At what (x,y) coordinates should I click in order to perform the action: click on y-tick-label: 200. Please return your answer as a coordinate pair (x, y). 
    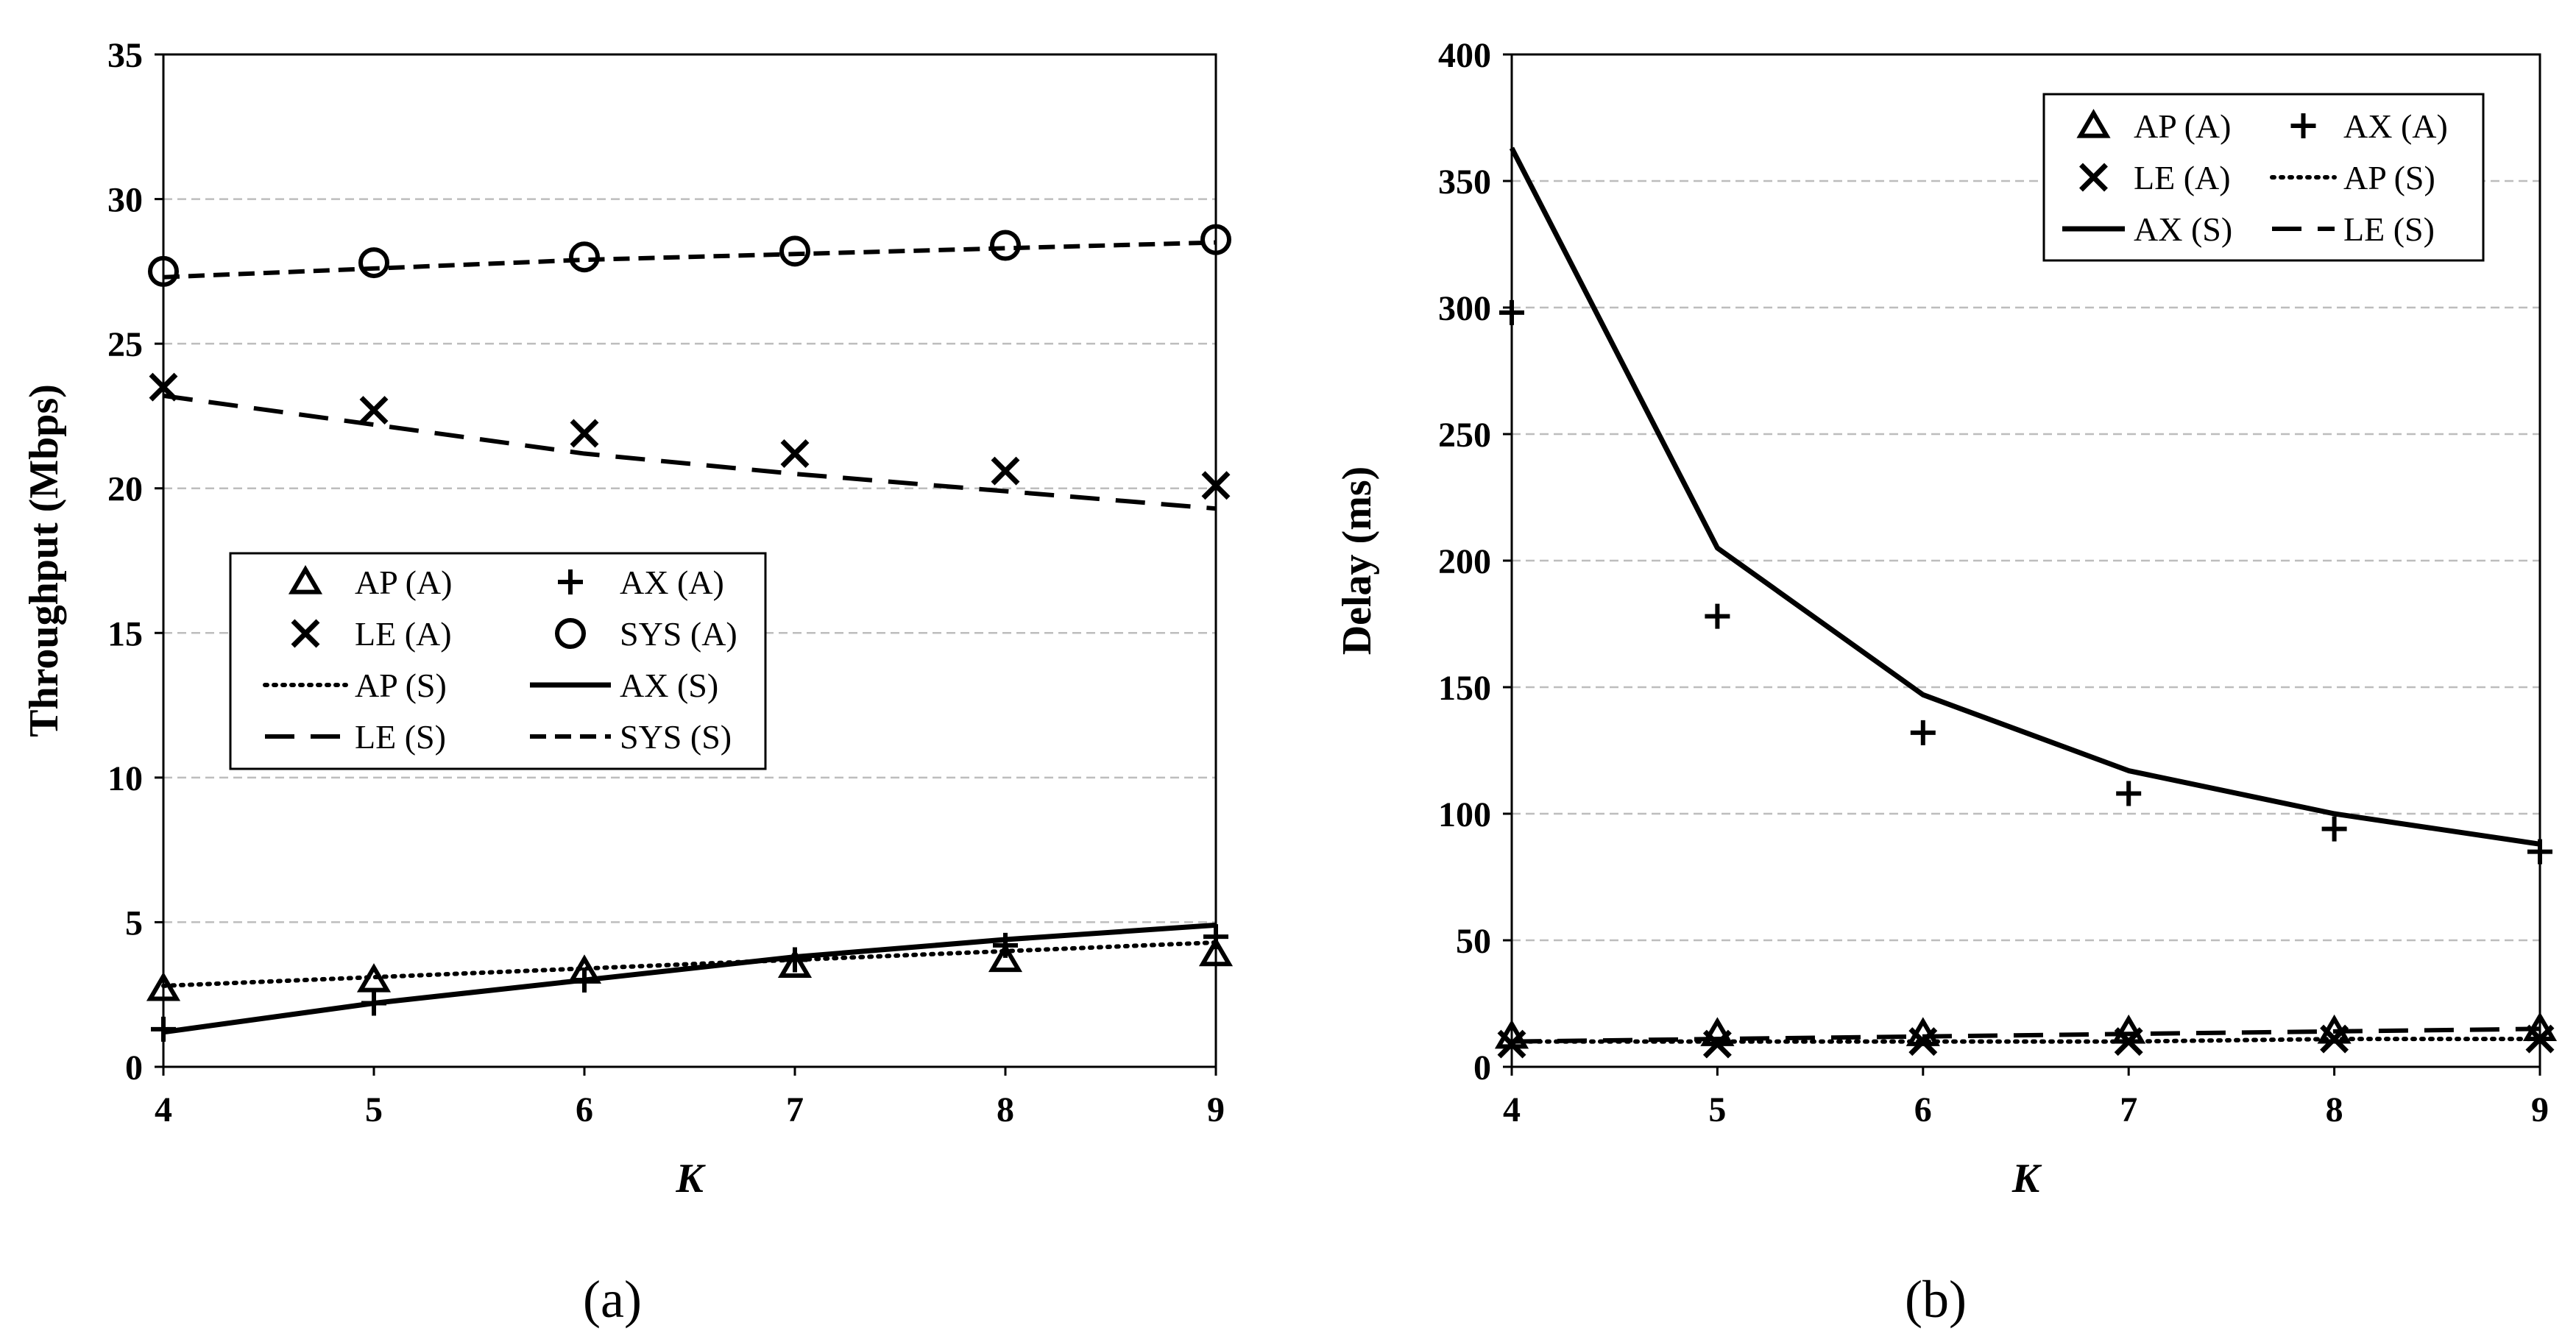
    Looking at the image, I should click on (1464, 562).